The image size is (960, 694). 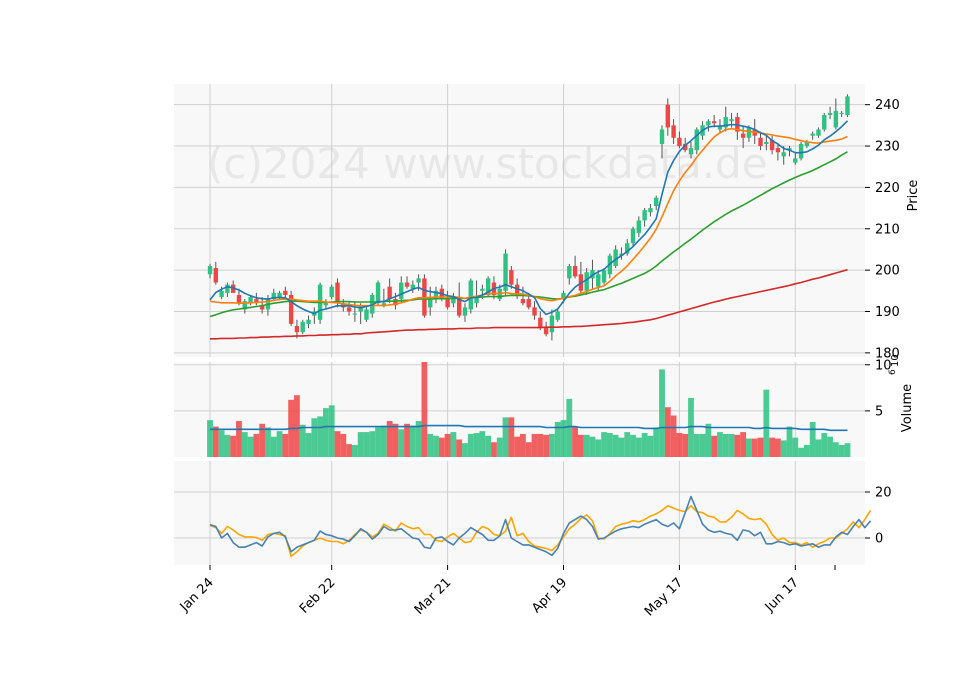 I want to click on x-tick-label: Jun 17, so click(x=782, y=595).